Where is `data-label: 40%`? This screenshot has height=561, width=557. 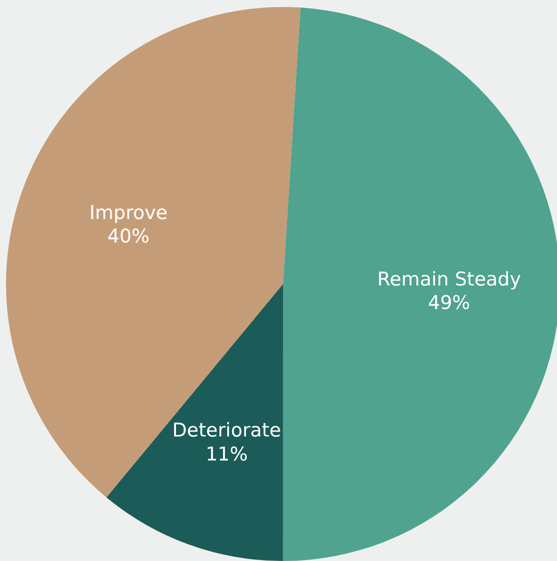
data-label: 40% is located at coordinates (128, 237).